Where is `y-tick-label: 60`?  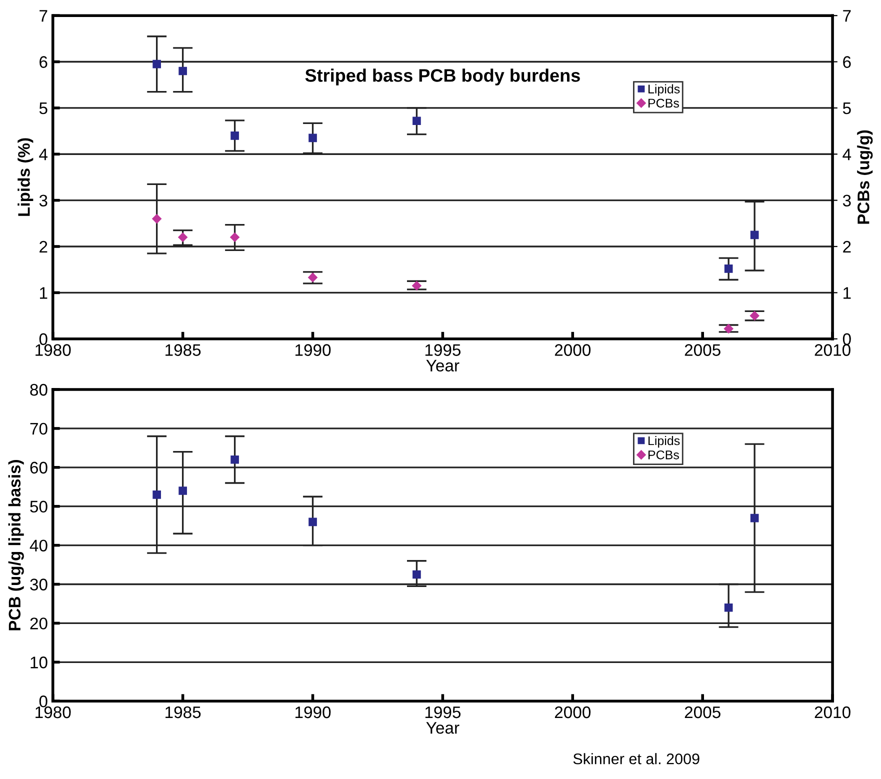 y-tick-label: 60 is located at coordinates (39, 468).